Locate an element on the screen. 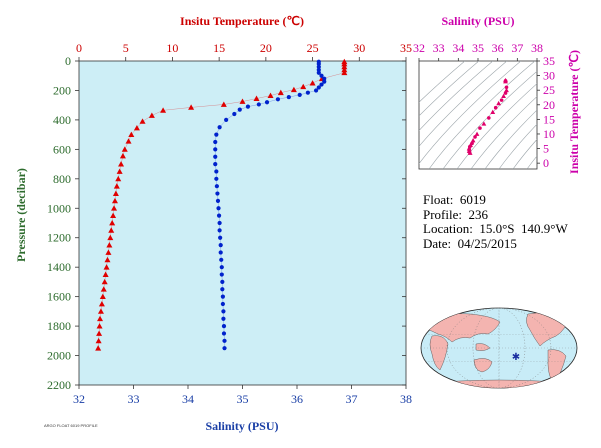 This screenshot has height=448, width=601. salinity-axis-ticks: 32 33 34 35 36 37 38 is located at coordinates (242, 395).